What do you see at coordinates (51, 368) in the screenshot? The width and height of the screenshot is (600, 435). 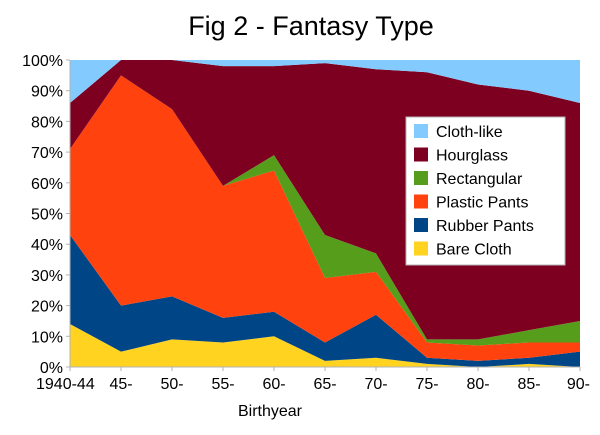 I see `y-tick-label: 0%` at bounding box center [51, 368].